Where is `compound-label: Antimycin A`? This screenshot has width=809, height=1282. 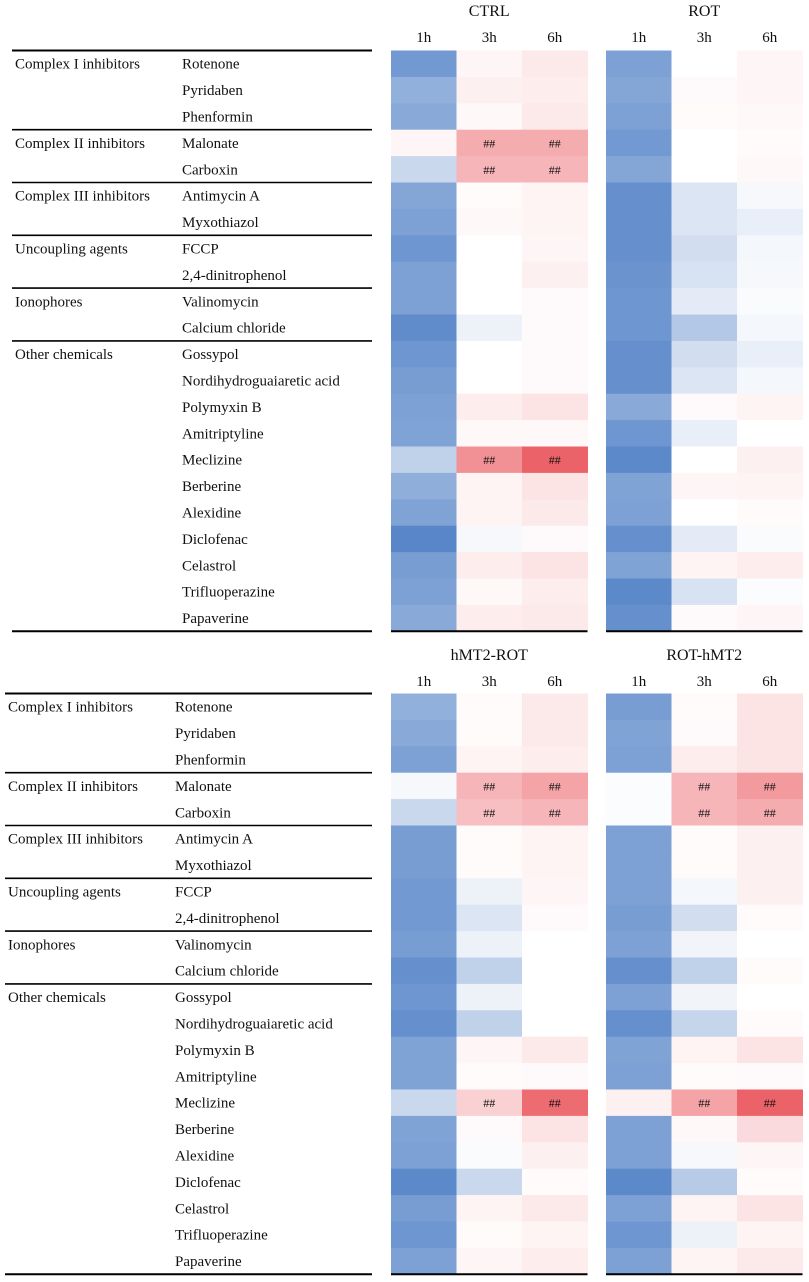 compound-label: Antimycin A is located at coordinates (221, 197).